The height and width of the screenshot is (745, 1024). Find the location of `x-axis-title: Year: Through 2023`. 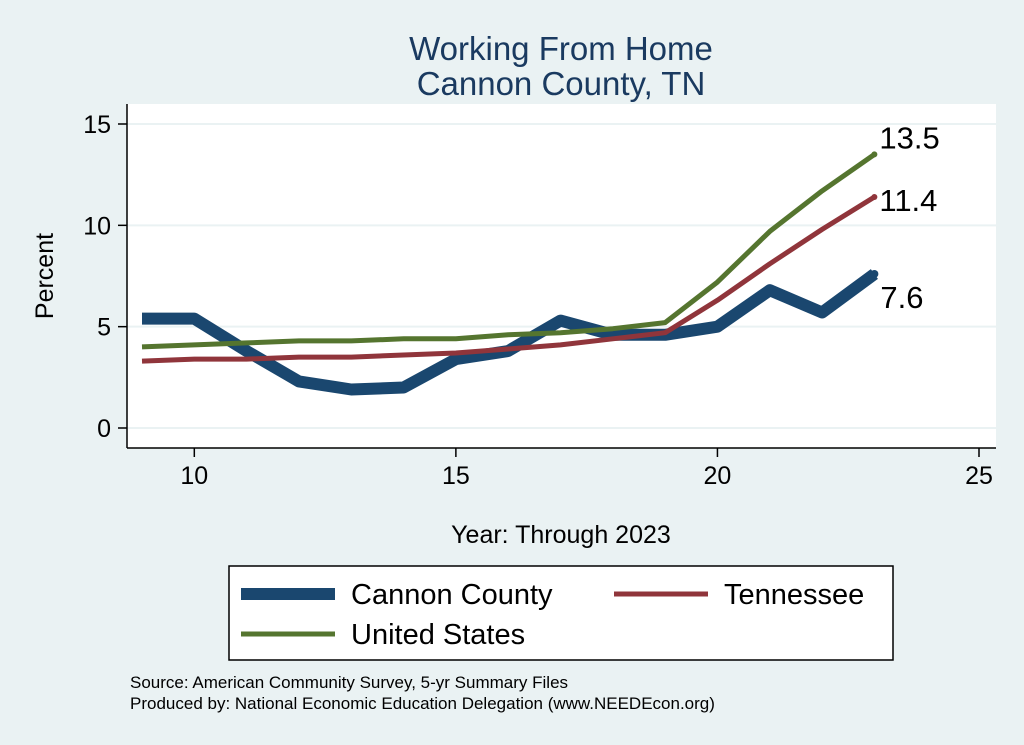

x-axis-title: Year: Through 2023 is located at coordinates (561, 535).